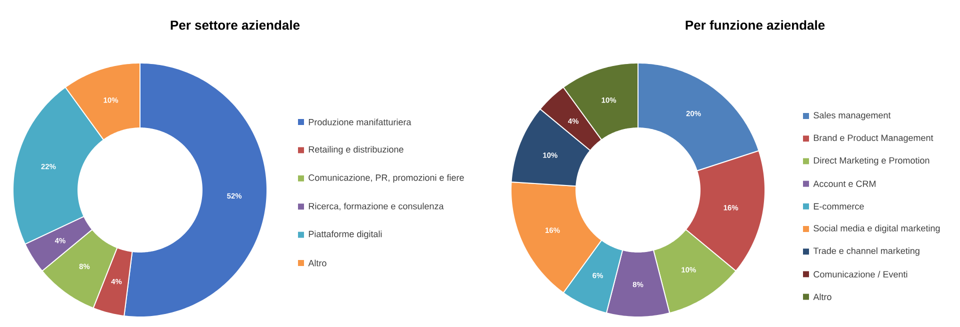 This screenshot has height=327, width=960. Describe the element at coordinates (852, 116) in the screenshot. I see `legend-label: Sales management` at that location.